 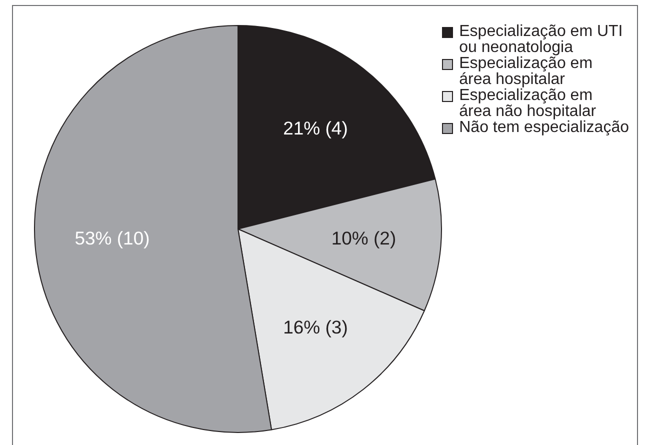 What do you see at coordinates (315, 128) in the screenshot?
I see `data-label: 21% (4)` at bounding box center [315, 128].